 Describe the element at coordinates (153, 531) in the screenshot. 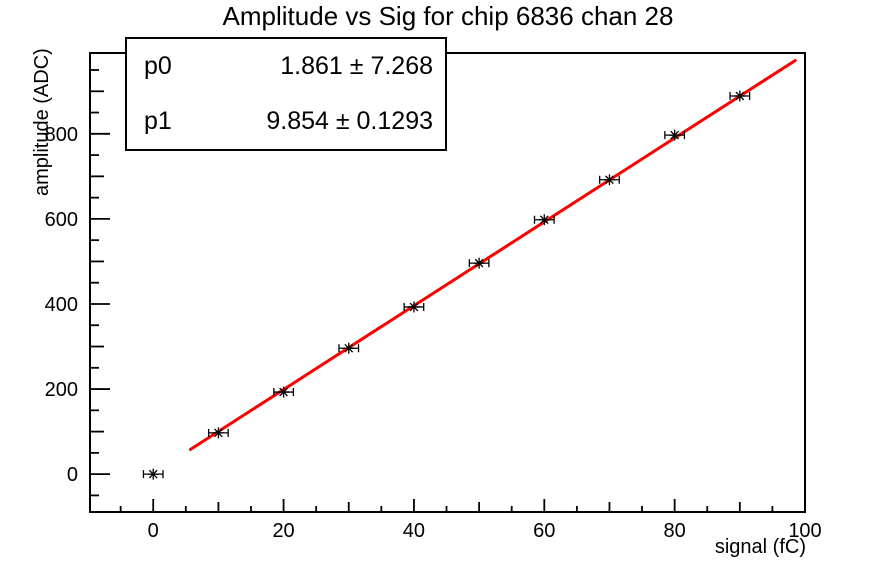

I see `x-tick-label: 0` at that location.